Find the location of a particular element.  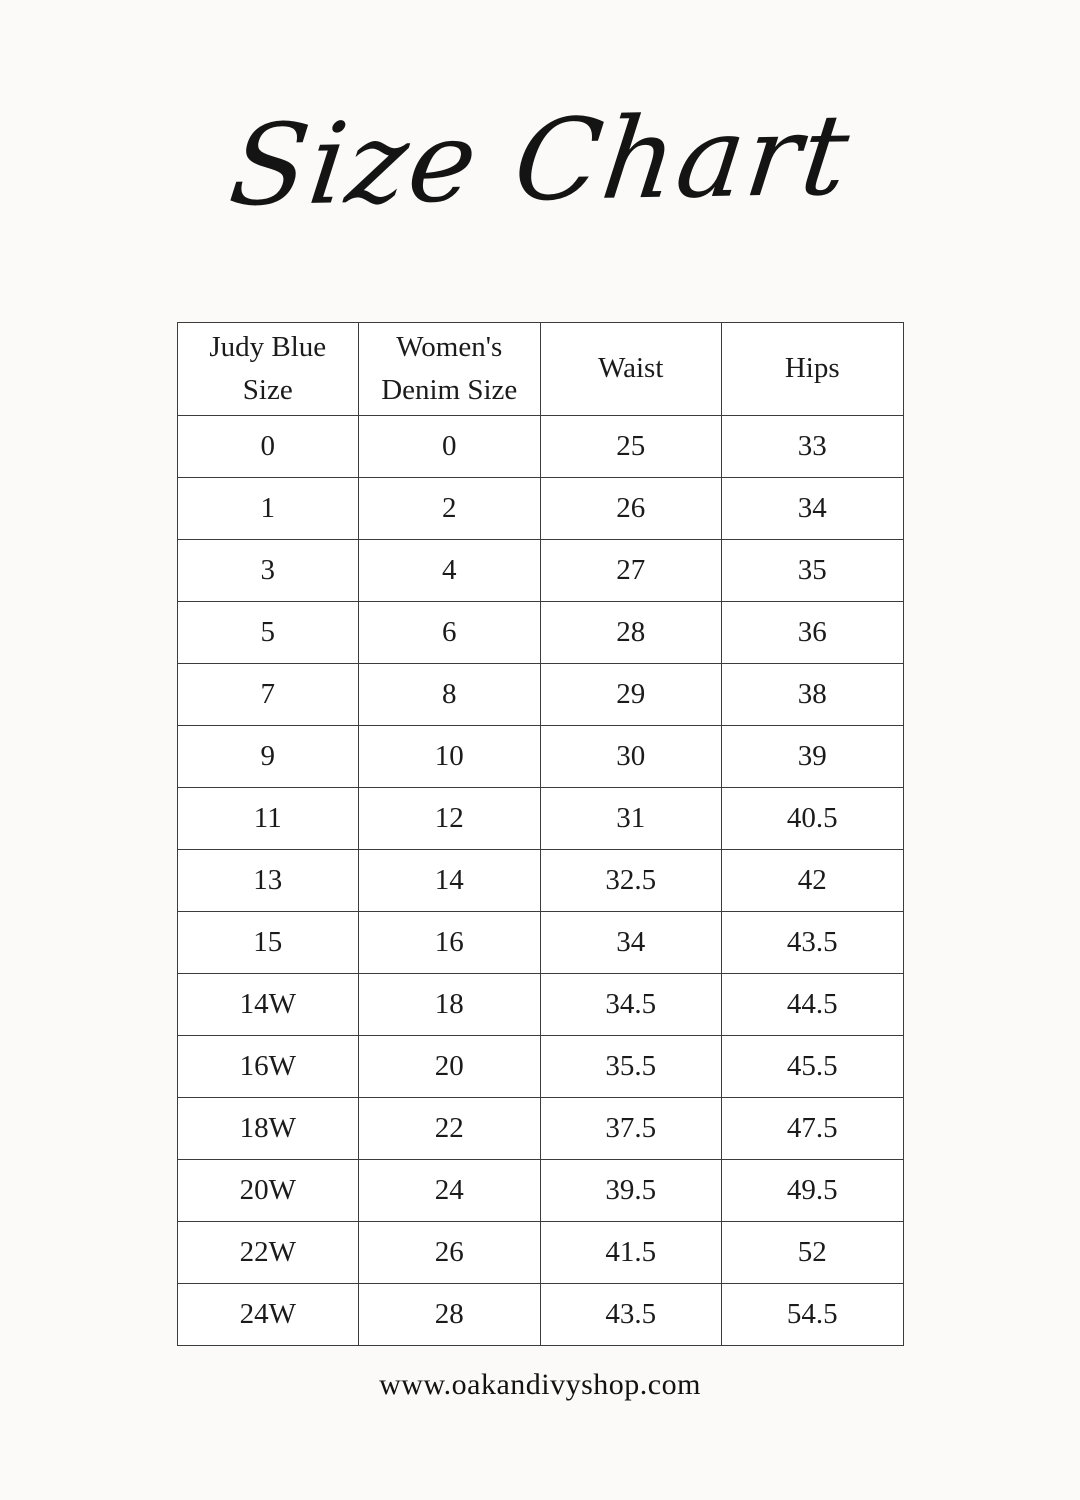

table-cell: 18W is located at coordinates (267, 1128).